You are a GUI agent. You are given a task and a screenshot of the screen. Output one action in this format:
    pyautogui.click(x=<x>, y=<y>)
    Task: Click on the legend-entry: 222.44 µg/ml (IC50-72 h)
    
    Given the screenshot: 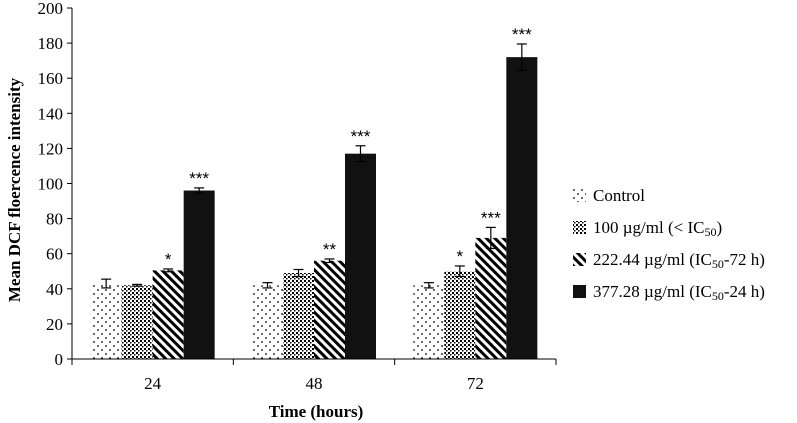 What is the action you would take?
    pyautogui.click(x=669, y=260)
    